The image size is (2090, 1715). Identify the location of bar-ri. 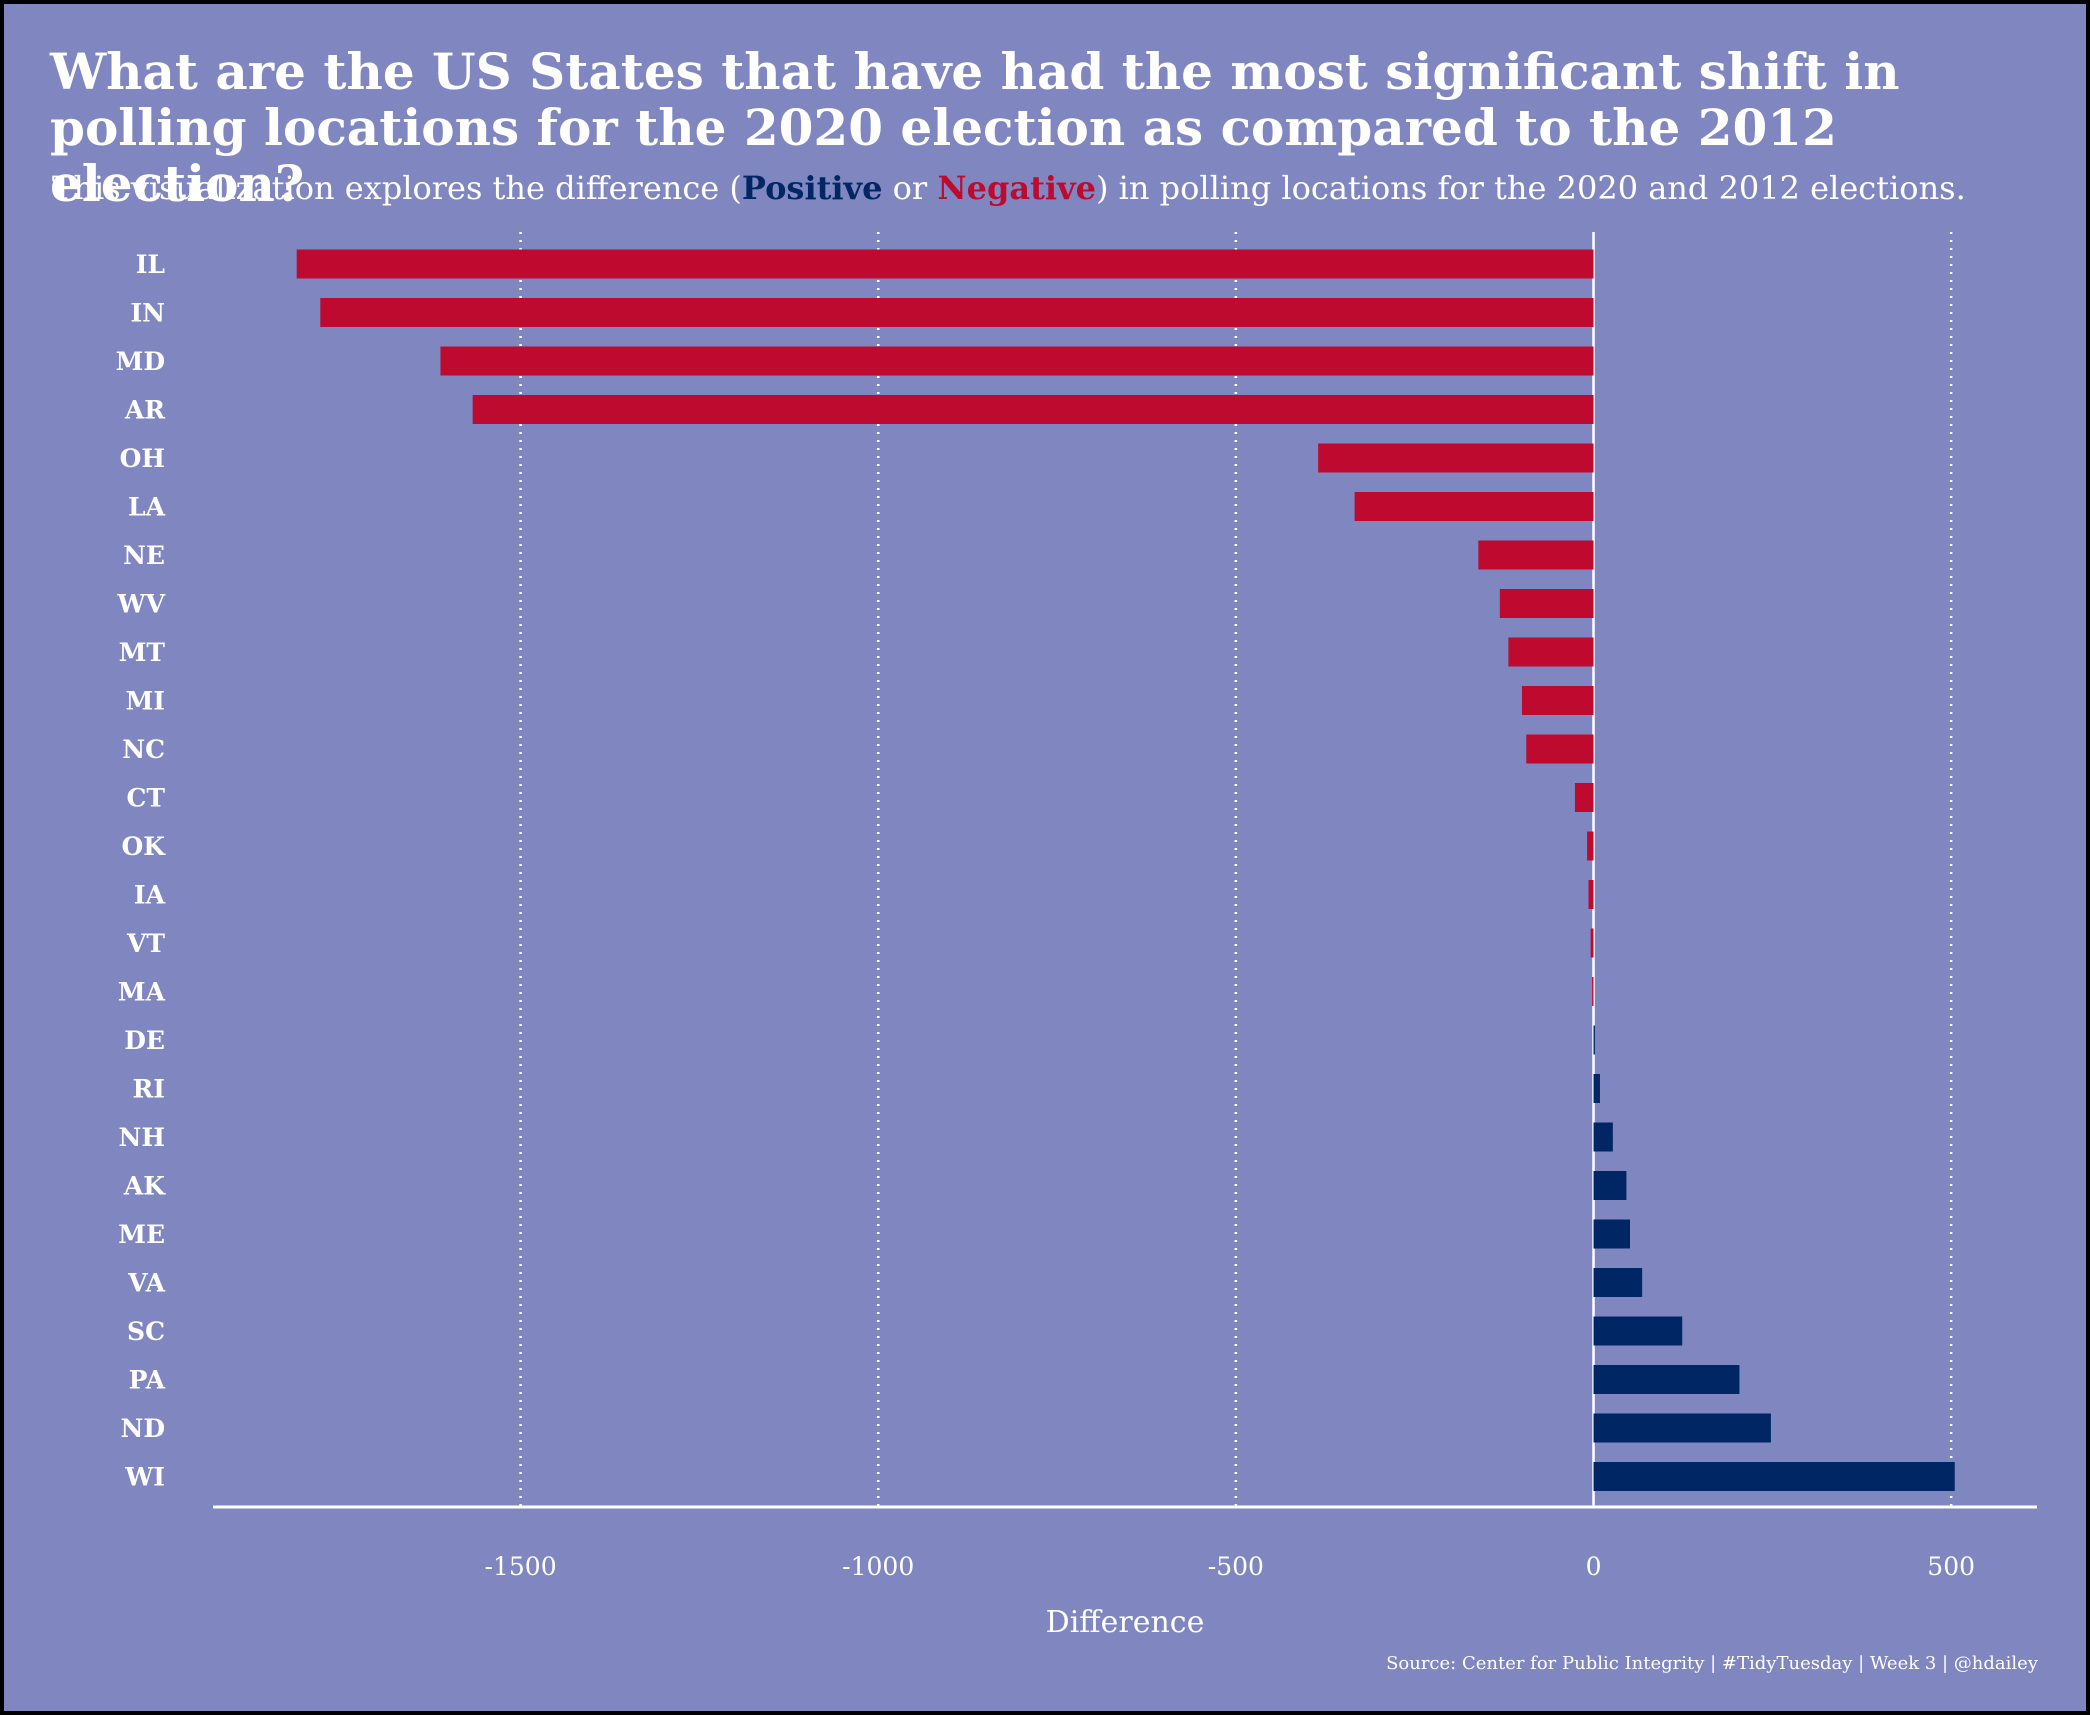
(1596, 1088).